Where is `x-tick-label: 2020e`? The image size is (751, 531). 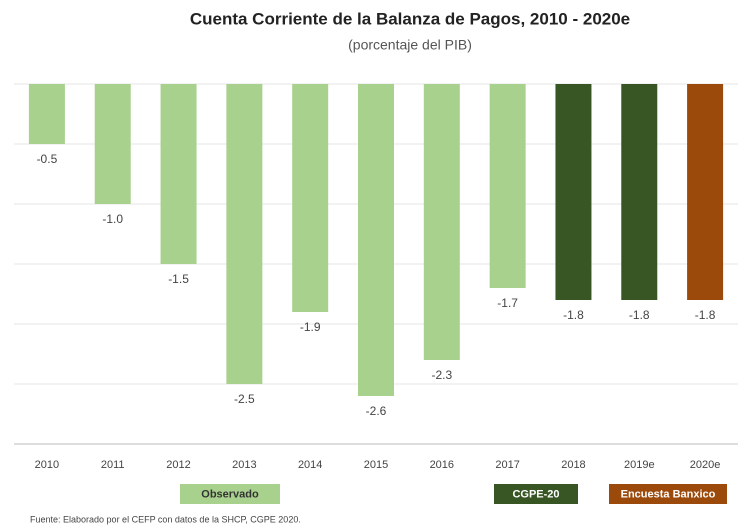 x-tick-label: 2020e is located at coordinates (705, 465).